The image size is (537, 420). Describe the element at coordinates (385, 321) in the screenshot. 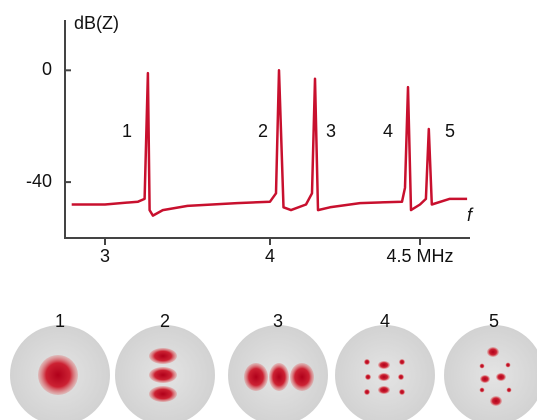

I see `mode-label: 4` at that location.